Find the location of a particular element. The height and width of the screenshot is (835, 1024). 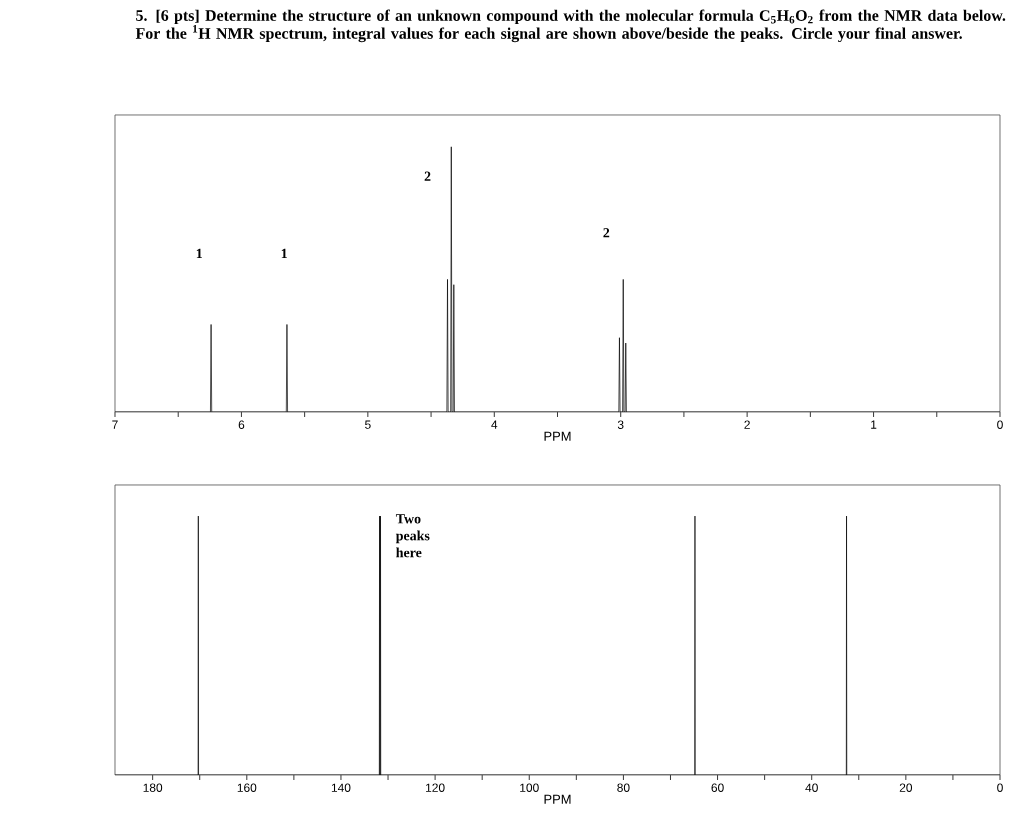

annotation: Two peaks here is located at coordinates (412, 536).